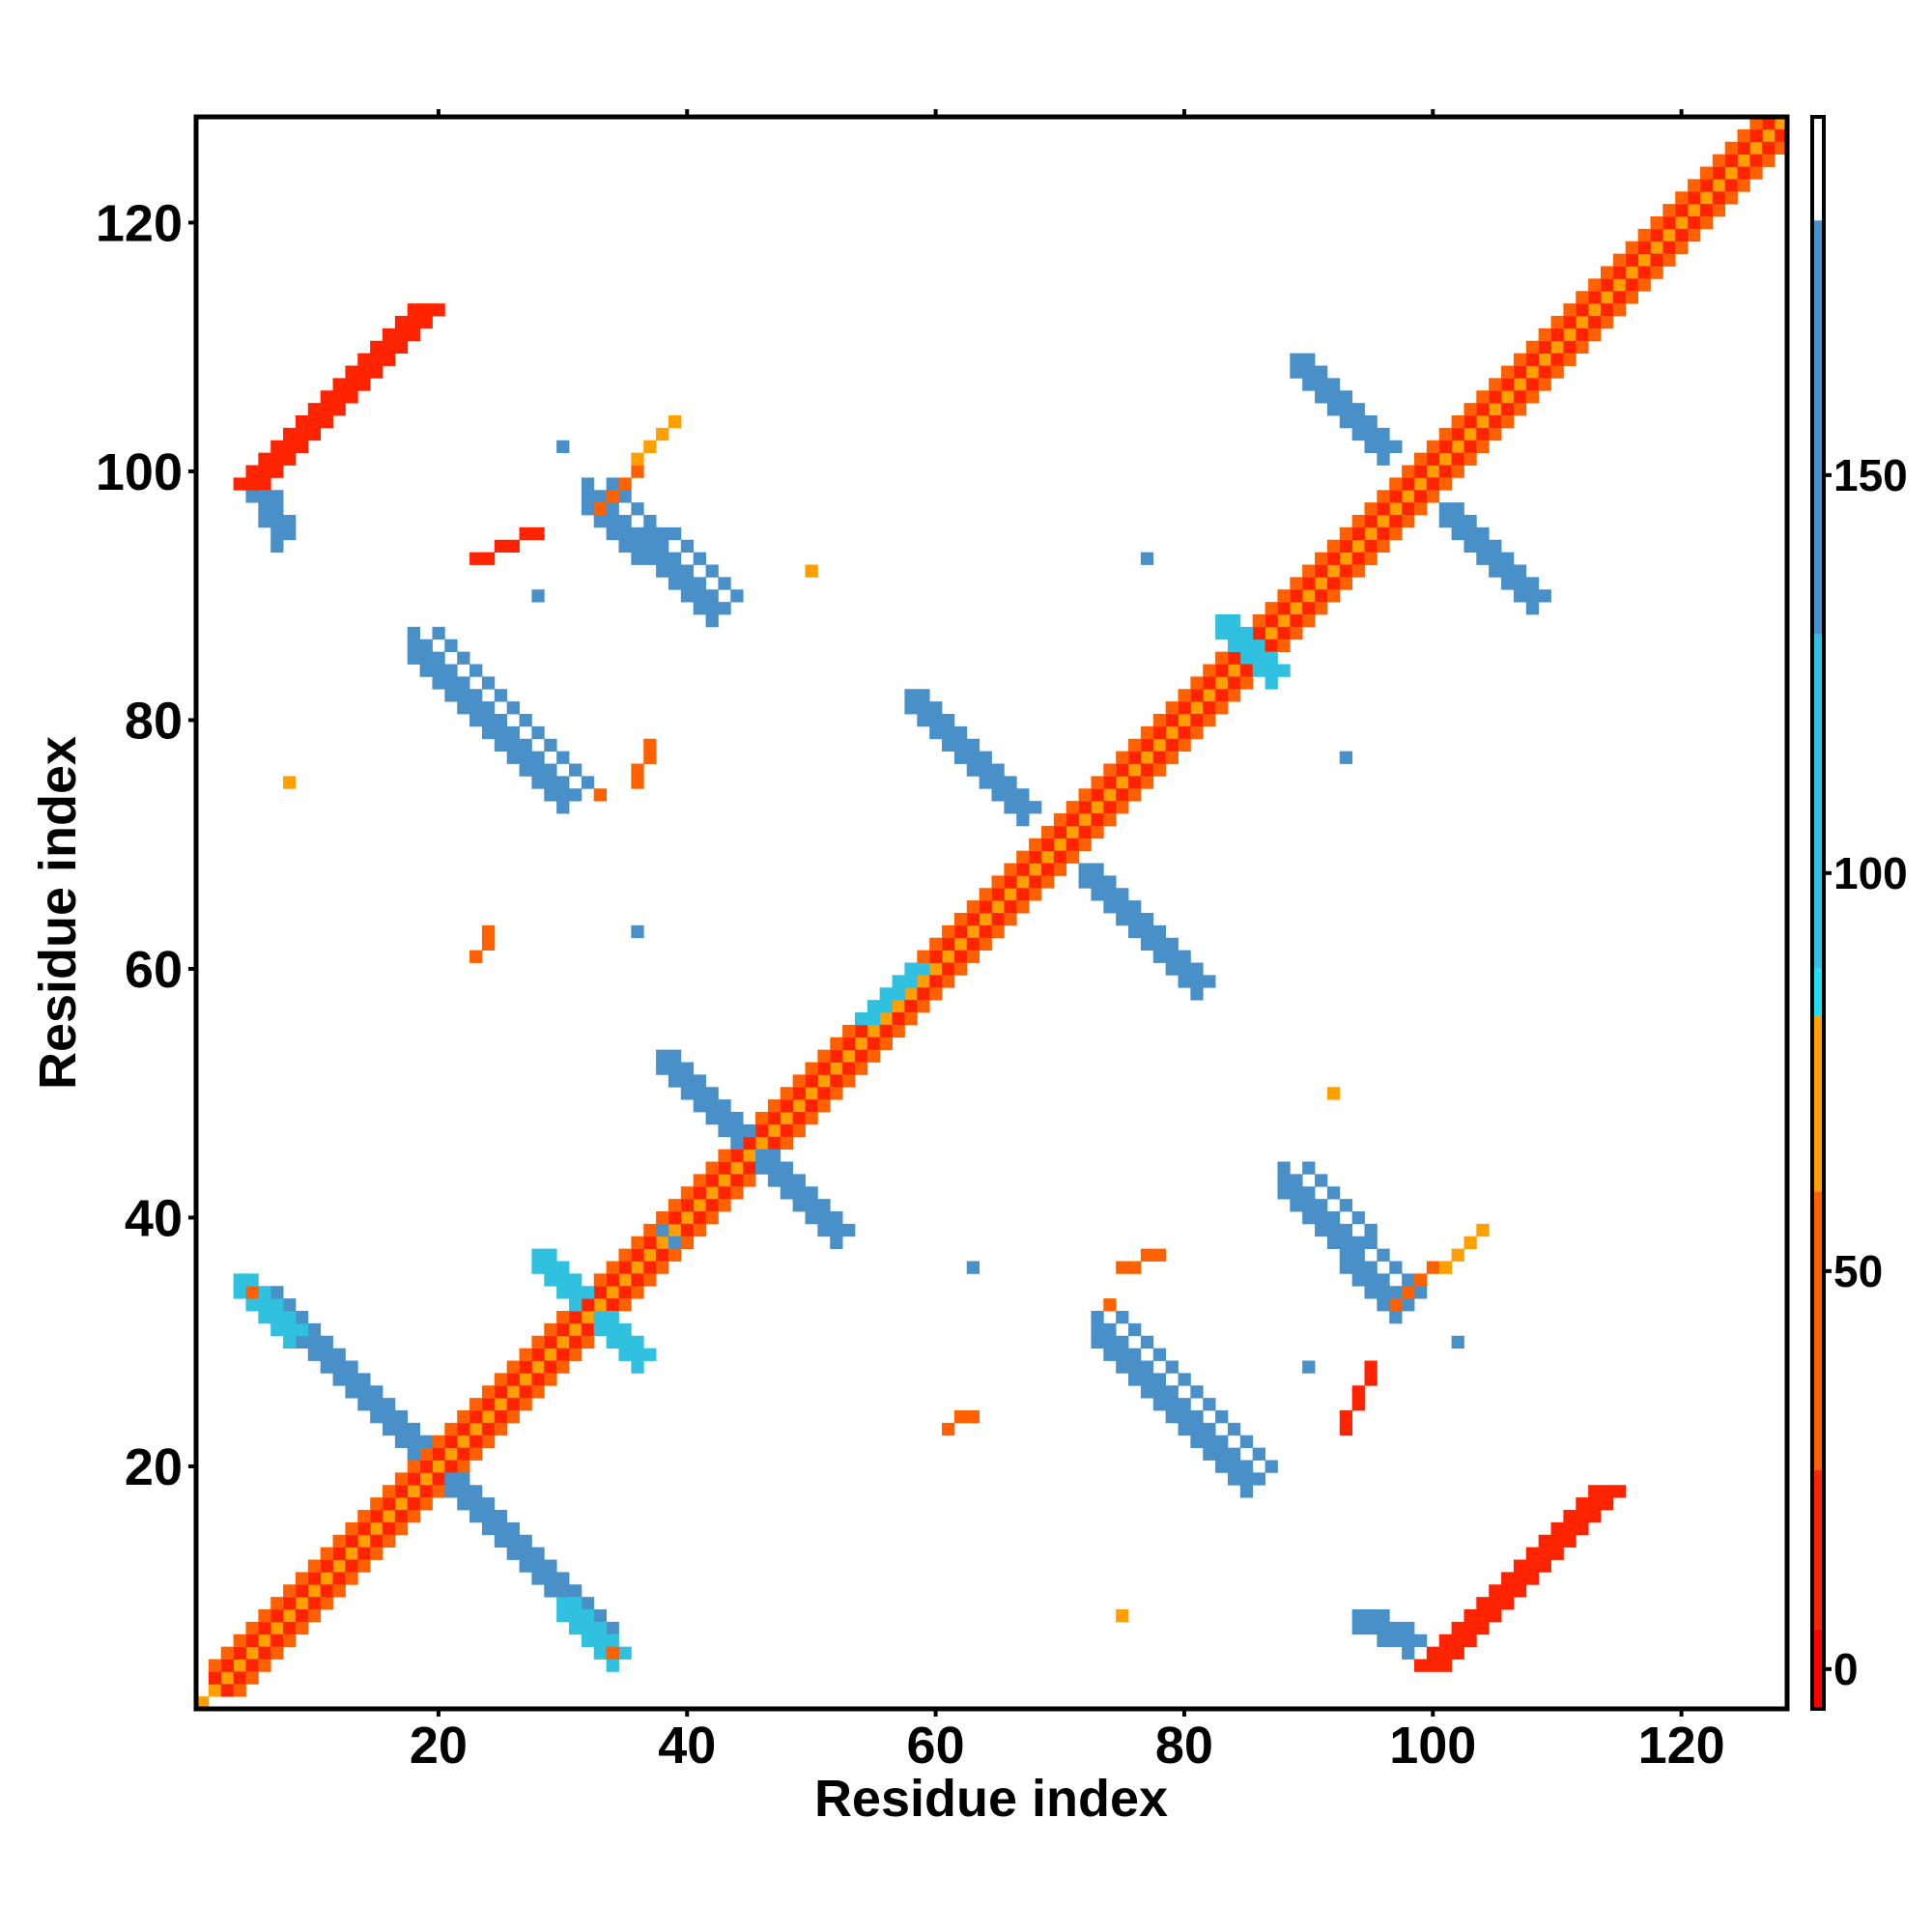  What do you see at coordinates (687, 1746) in the screenshot?
I see `x-tick-label: 40` at bounding box center [687, 1746].